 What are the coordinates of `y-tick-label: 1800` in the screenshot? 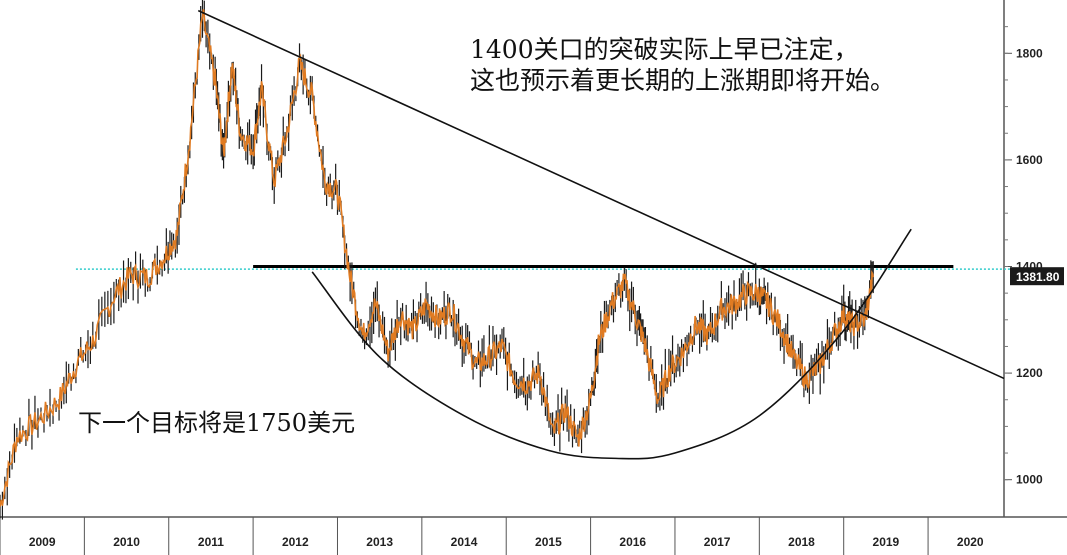 It's located at (1029, 53).